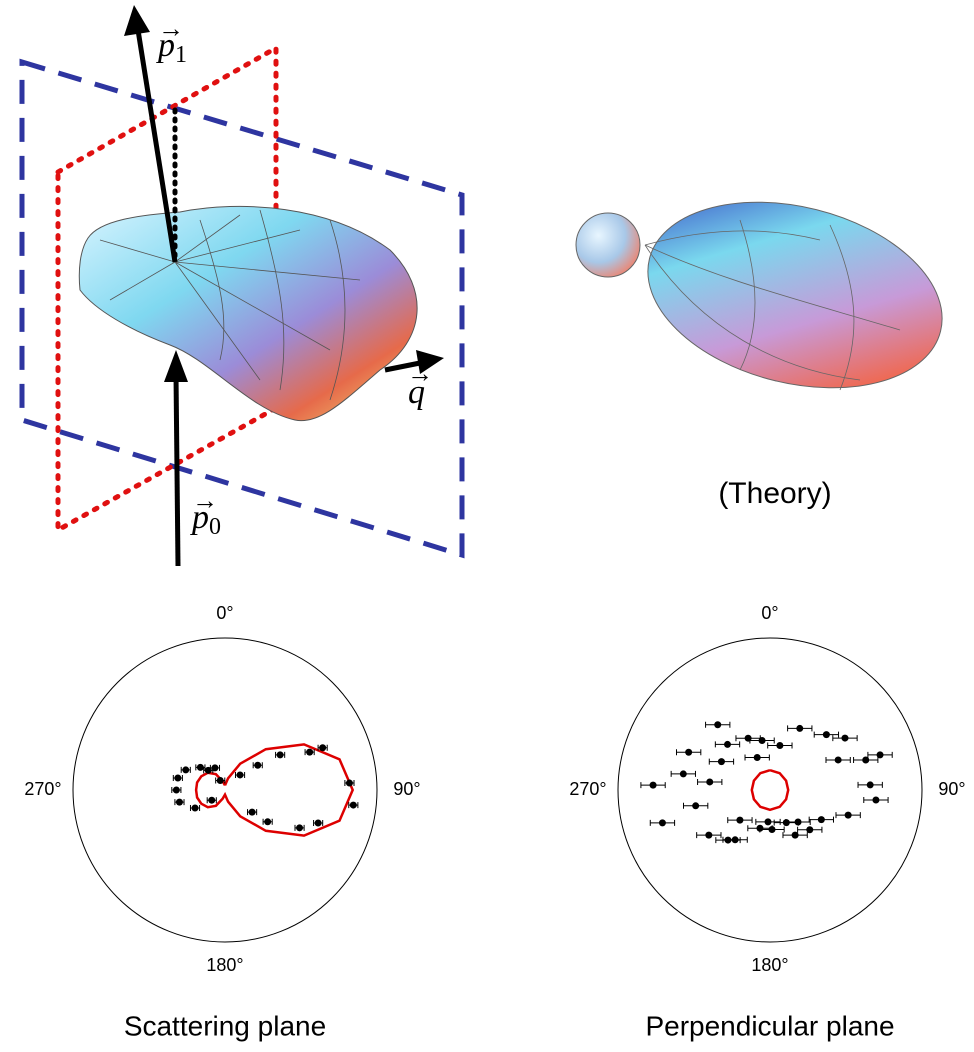 This screenshot has width=974, height=1052. I want to click on measured-pattern, so click(248, 313).